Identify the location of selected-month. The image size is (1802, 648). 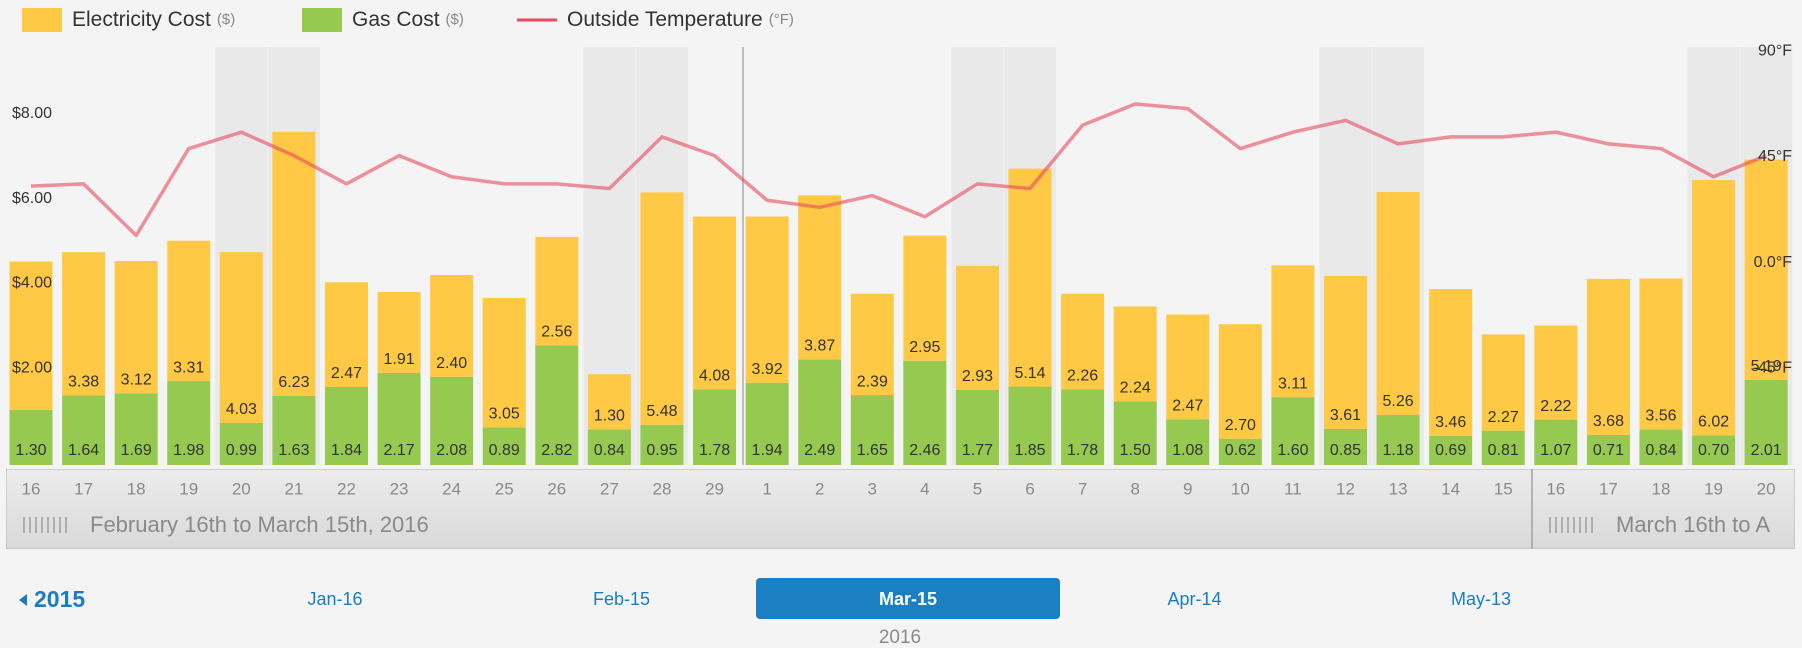
(908, 598).